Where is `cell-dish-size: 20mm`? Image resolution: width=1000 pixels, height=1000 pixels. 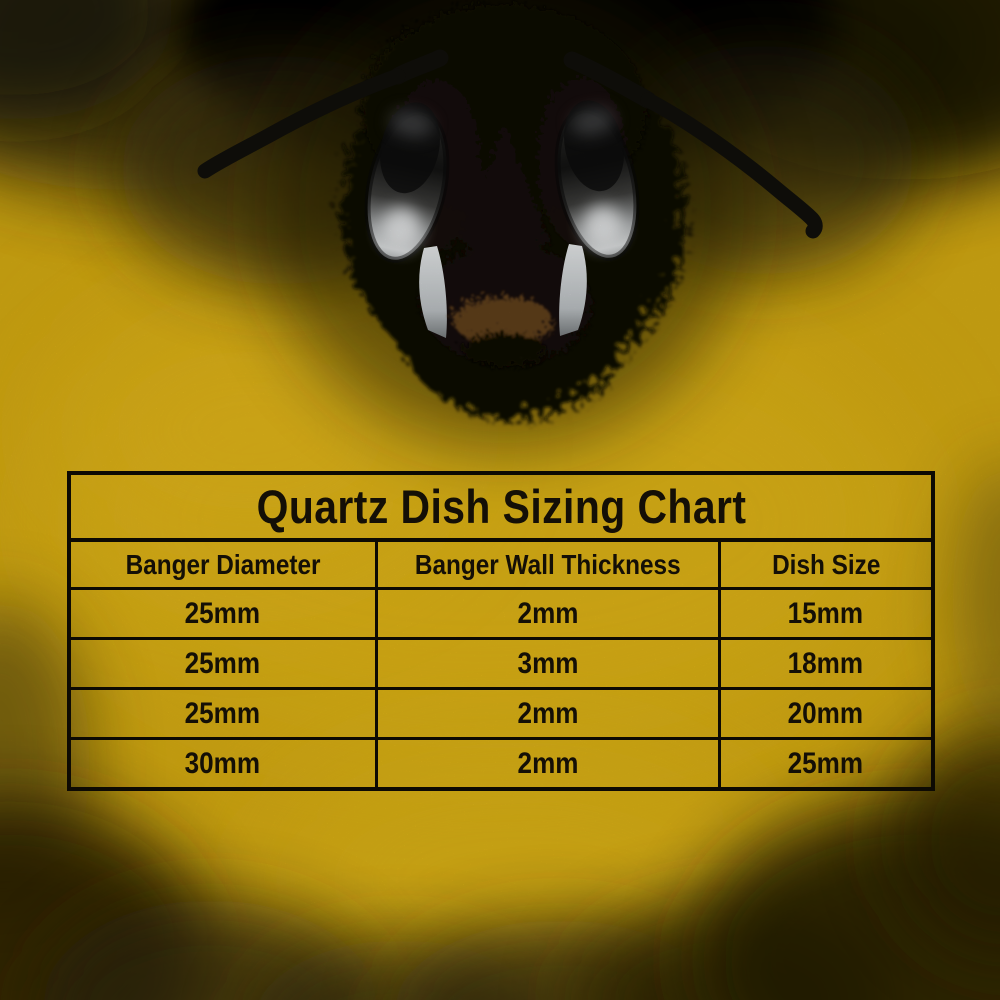
cell-dish-size: 20mm is located at coordinates (824, 713).